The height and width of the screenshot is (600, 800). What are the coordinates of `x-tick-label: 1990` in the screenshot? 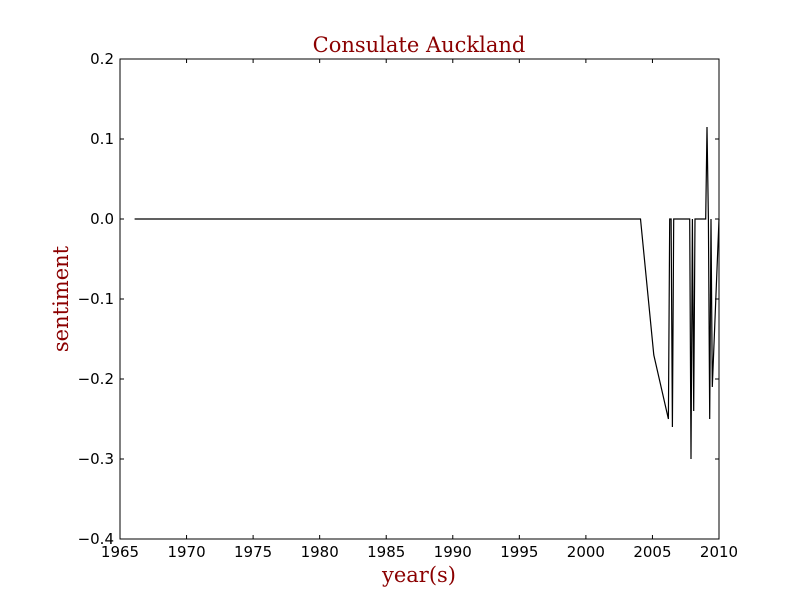 It's located at (453, 552).